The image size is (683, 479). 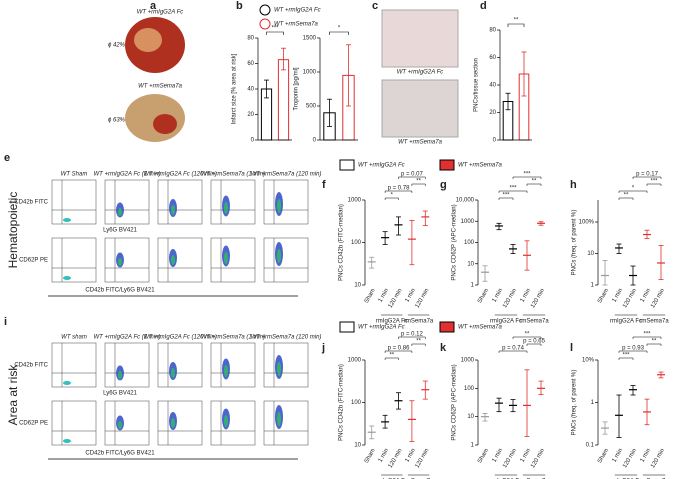 What do you see at coordinates (420, 38) in the screenshot?
I see `histology-image` at bounding box center [420, 38].